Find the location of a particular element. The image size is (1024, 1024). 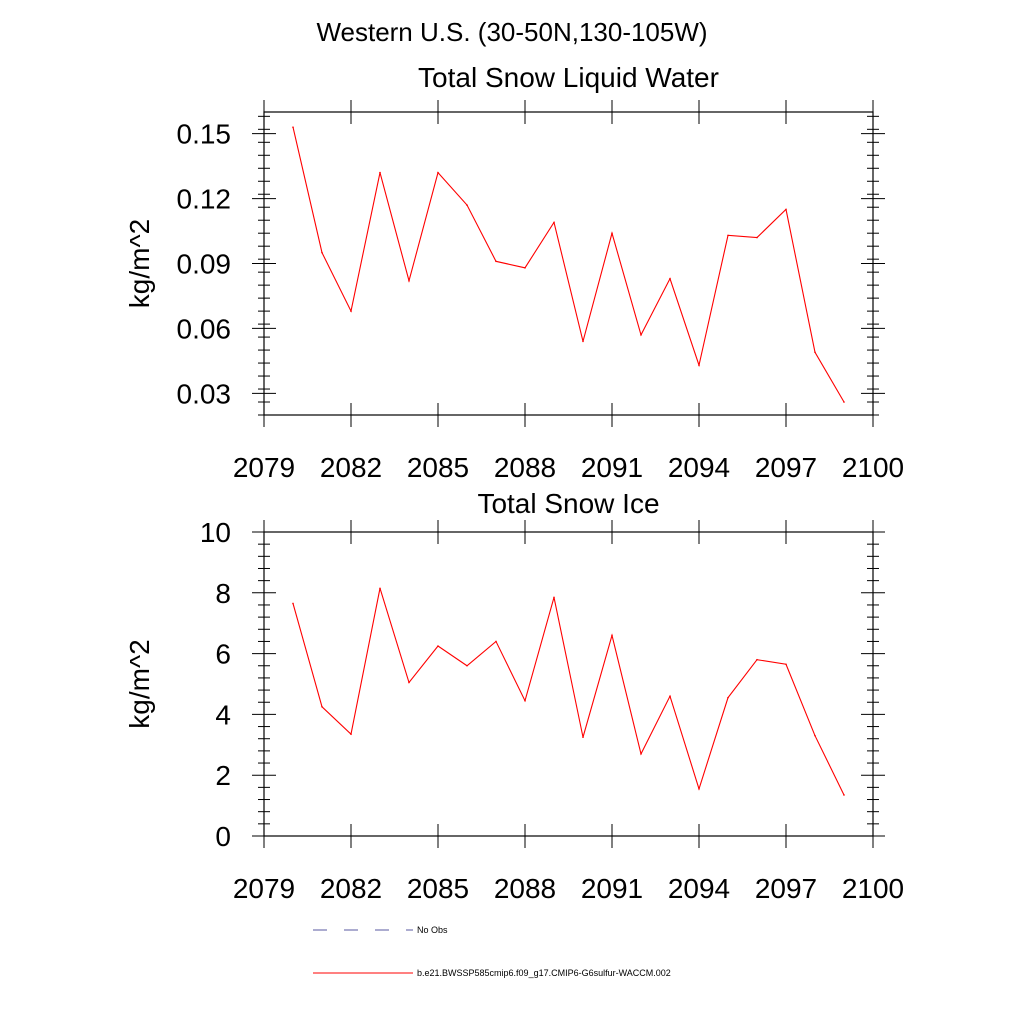

y-tick-label: 8 is located at coordinates (223, 593).